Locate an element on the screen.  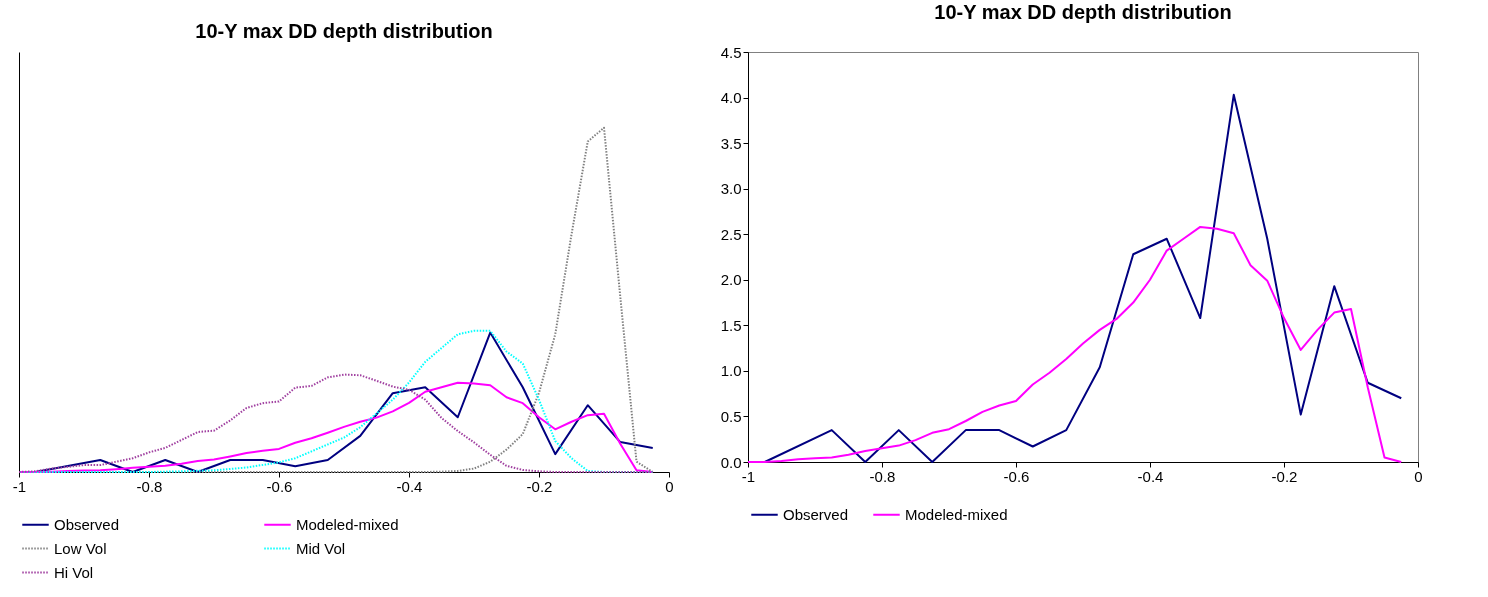
legend-label: Low Vol is located at coordinates (80, 548).